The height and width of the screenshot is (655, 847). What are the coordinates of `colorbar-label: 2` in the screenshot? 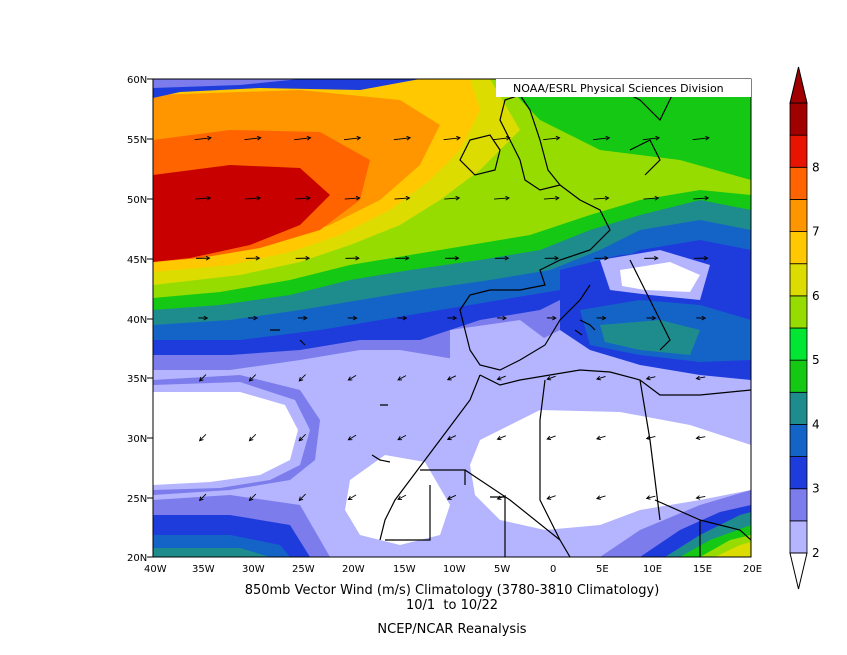 It's located at (816, 553).